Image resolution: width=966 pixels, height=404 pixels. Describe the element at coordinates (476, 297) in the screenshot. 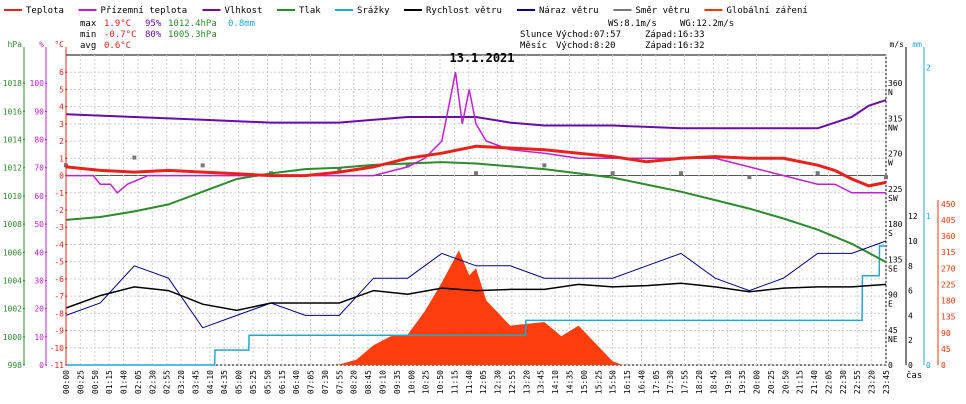

I see `series-wind-speed` at that location.